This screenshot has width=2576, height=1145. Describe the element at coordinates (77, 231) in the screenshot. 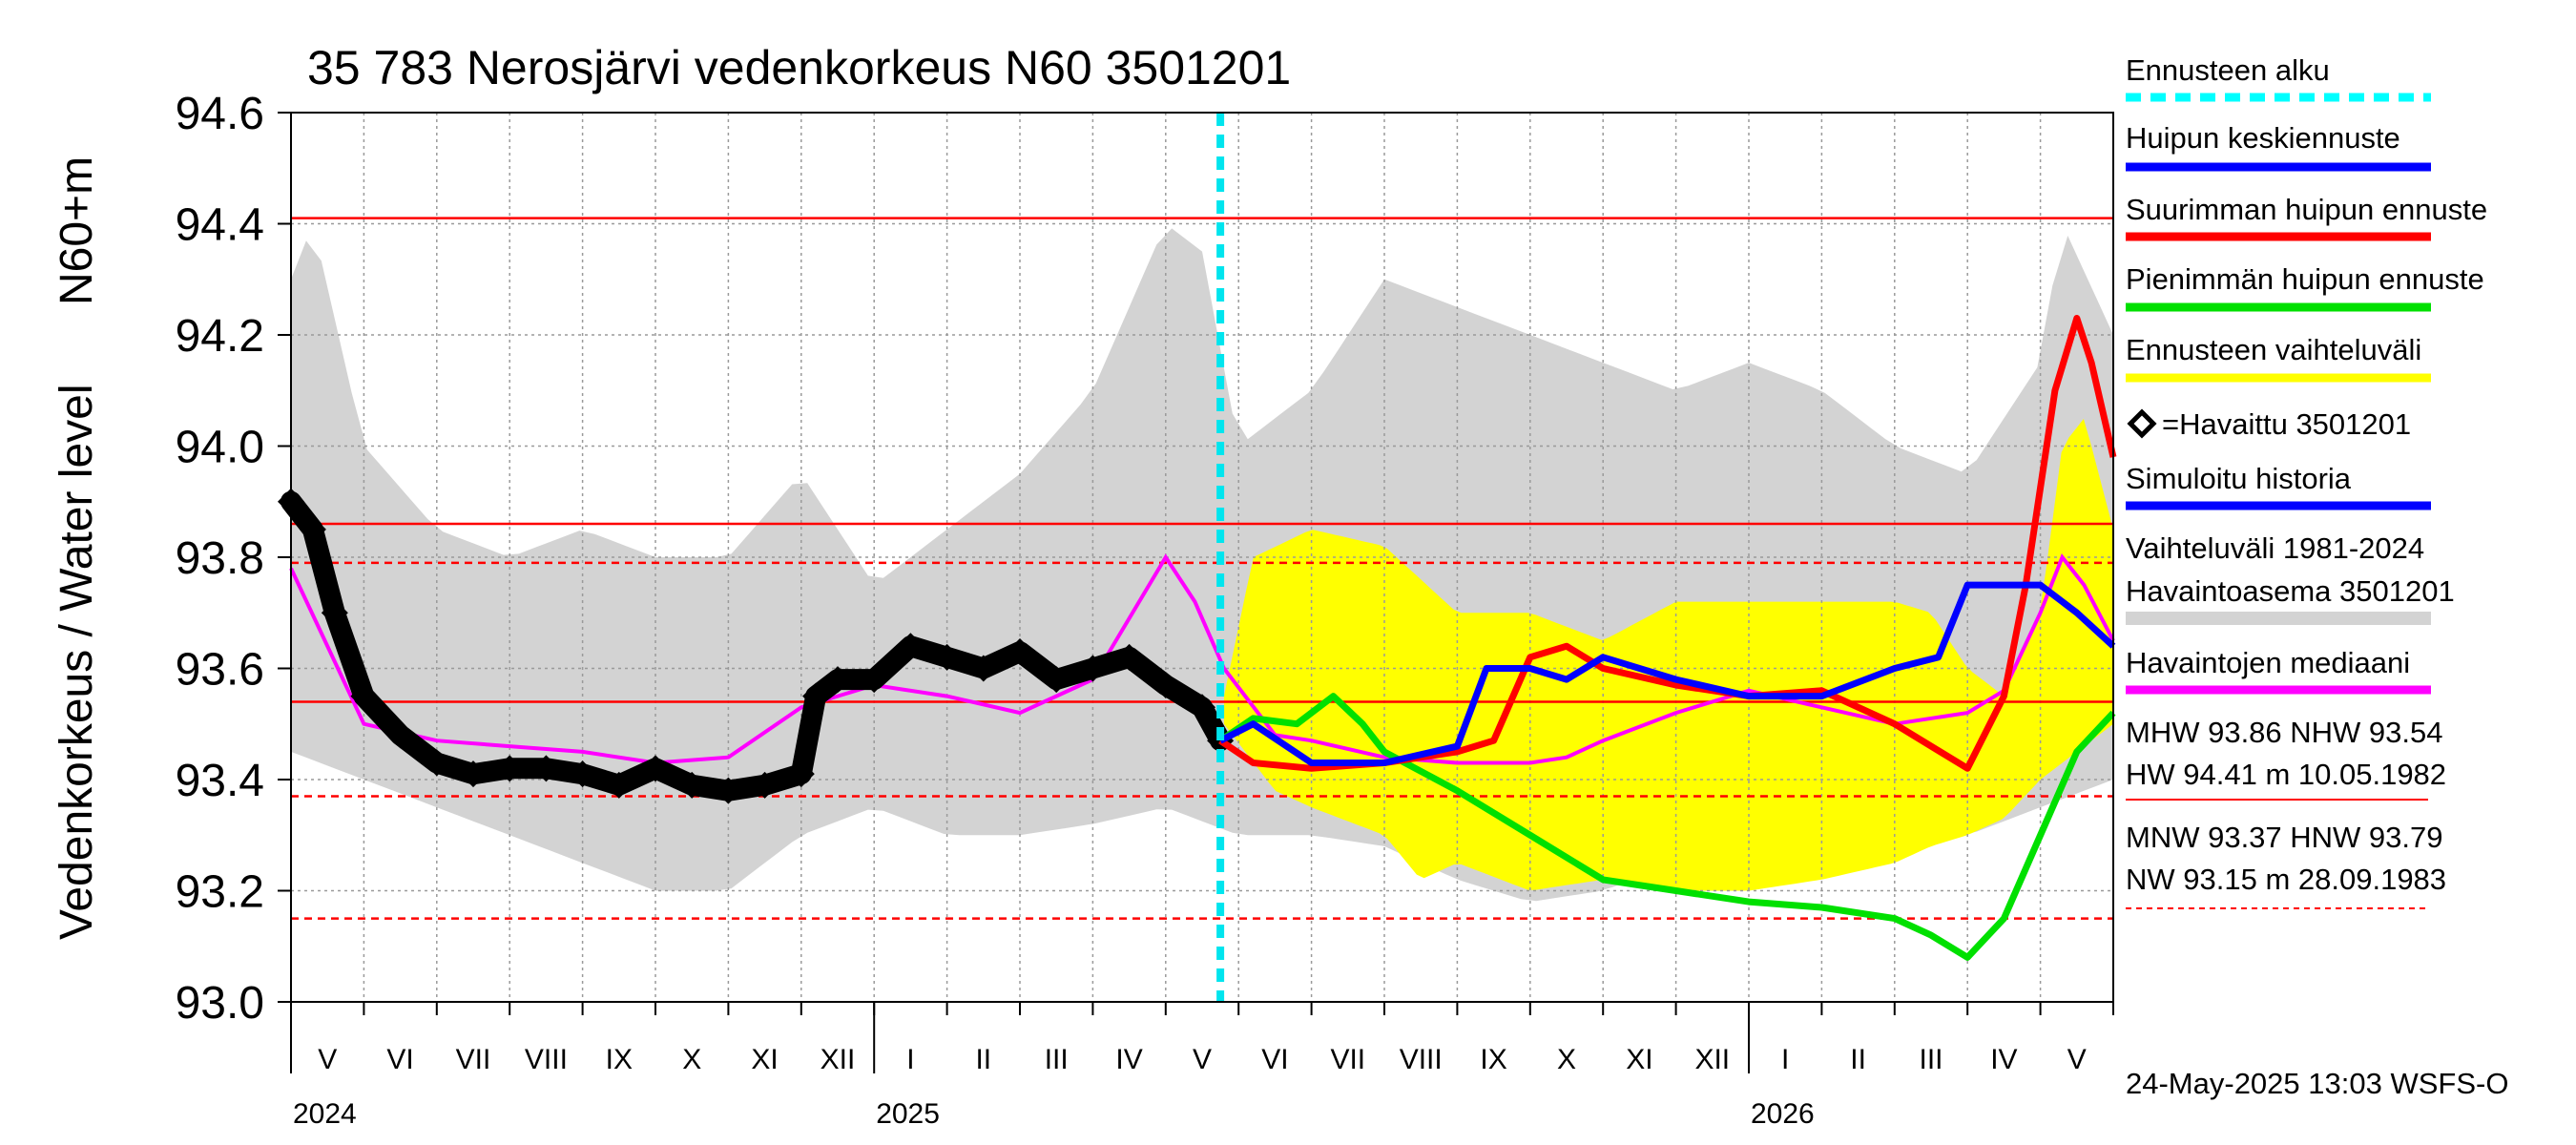

I see `y-axis-unit-label: N60+m` at that location.